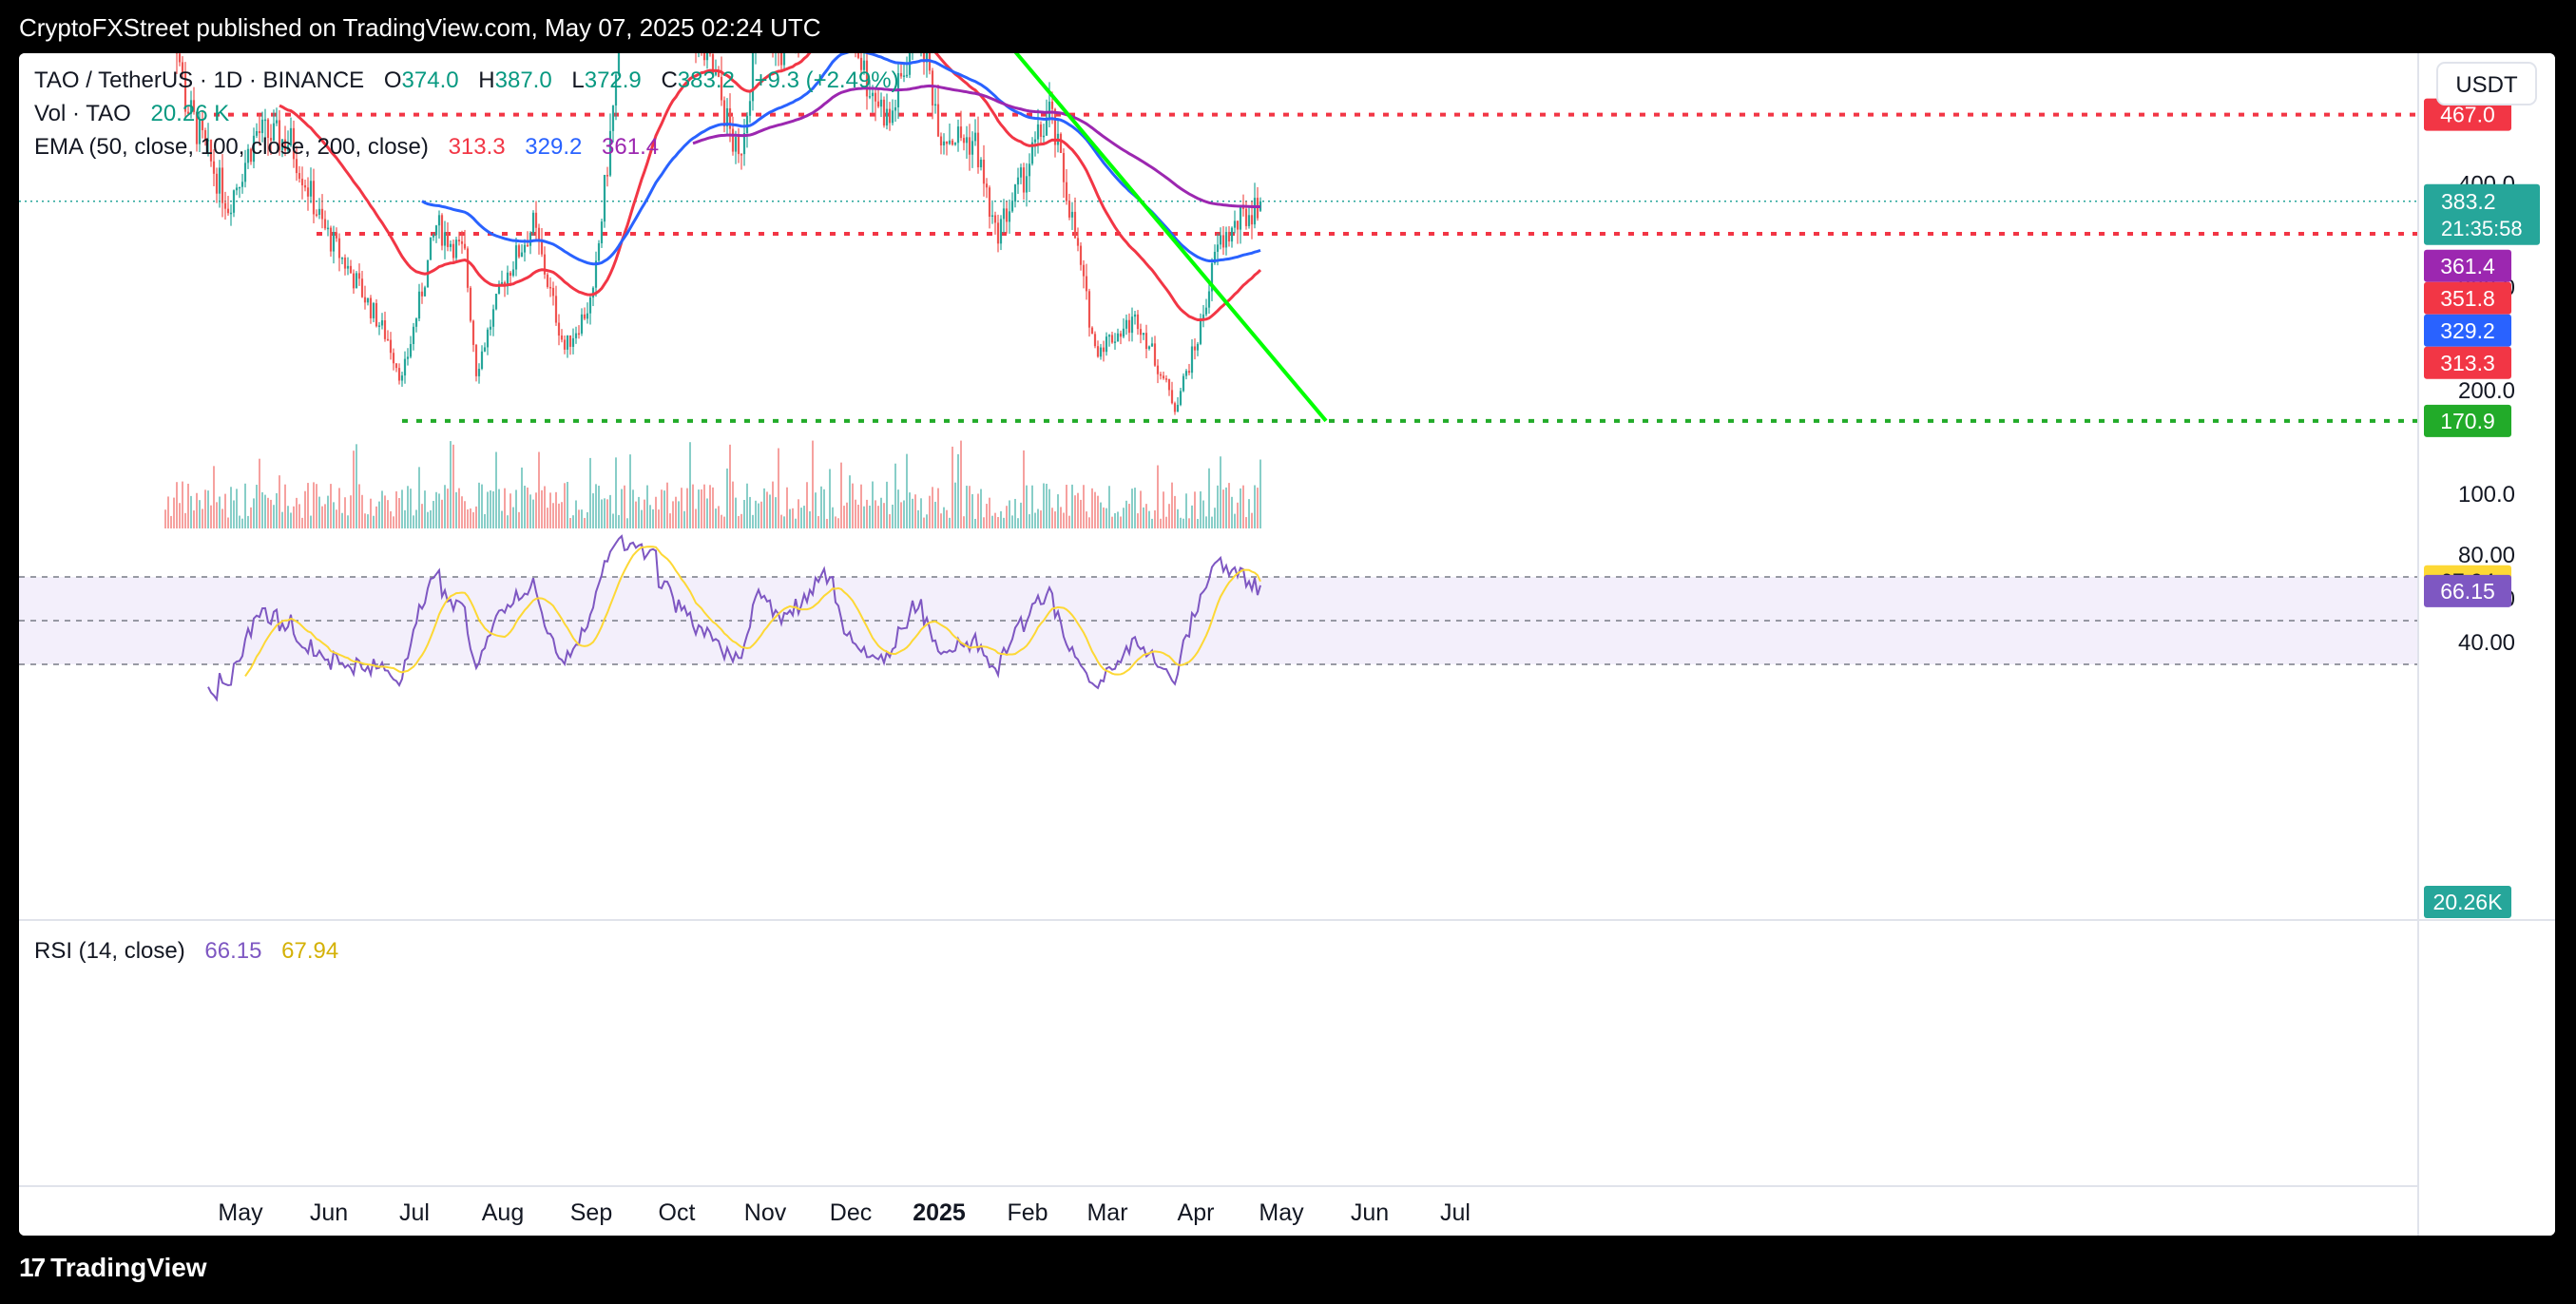 The width and height of the screenshot is (2576, 1304). Describe the element at coordinates (329, 1212) in the screenshot. I see `time-tick-label: Jun` at that location.